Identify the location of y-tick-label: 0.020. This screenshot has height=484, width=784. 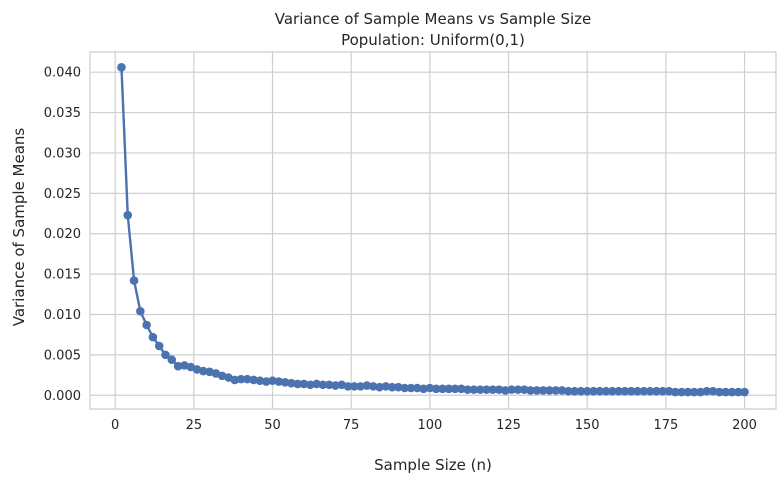
(62, 234).